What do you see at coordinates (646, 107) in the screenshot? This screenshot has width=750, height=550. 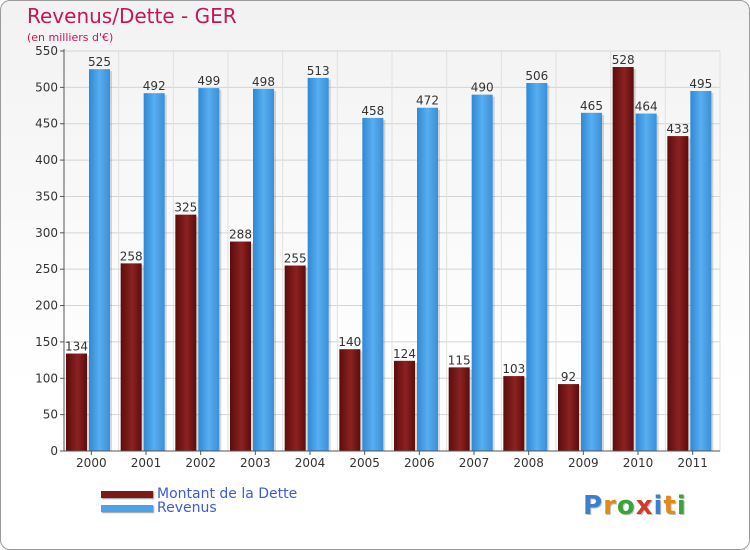 I see `data-label-revenus-2010: 464` at bounding box center [646, 107].